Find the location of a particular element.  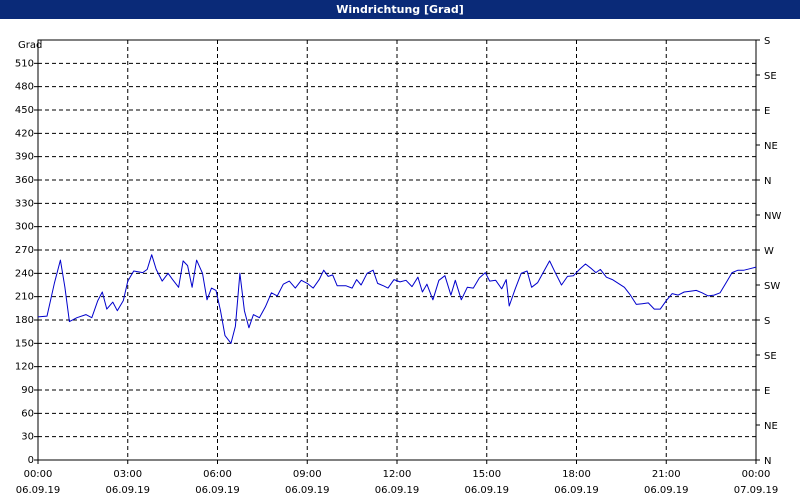

y-tick-label: 0 is located at coordinates (31, 460).